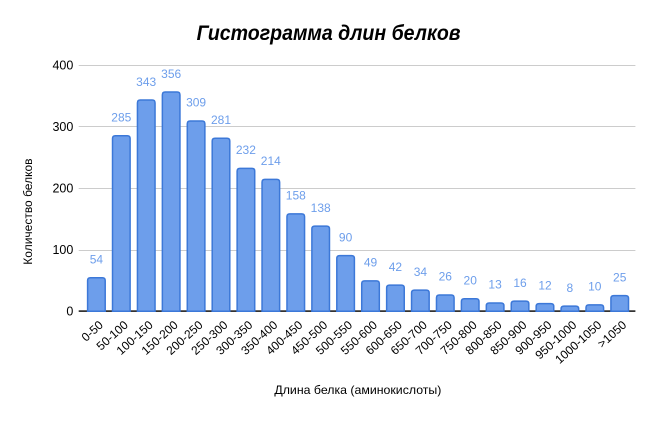  I want to click on svg-text: 232, so click(246, 150).